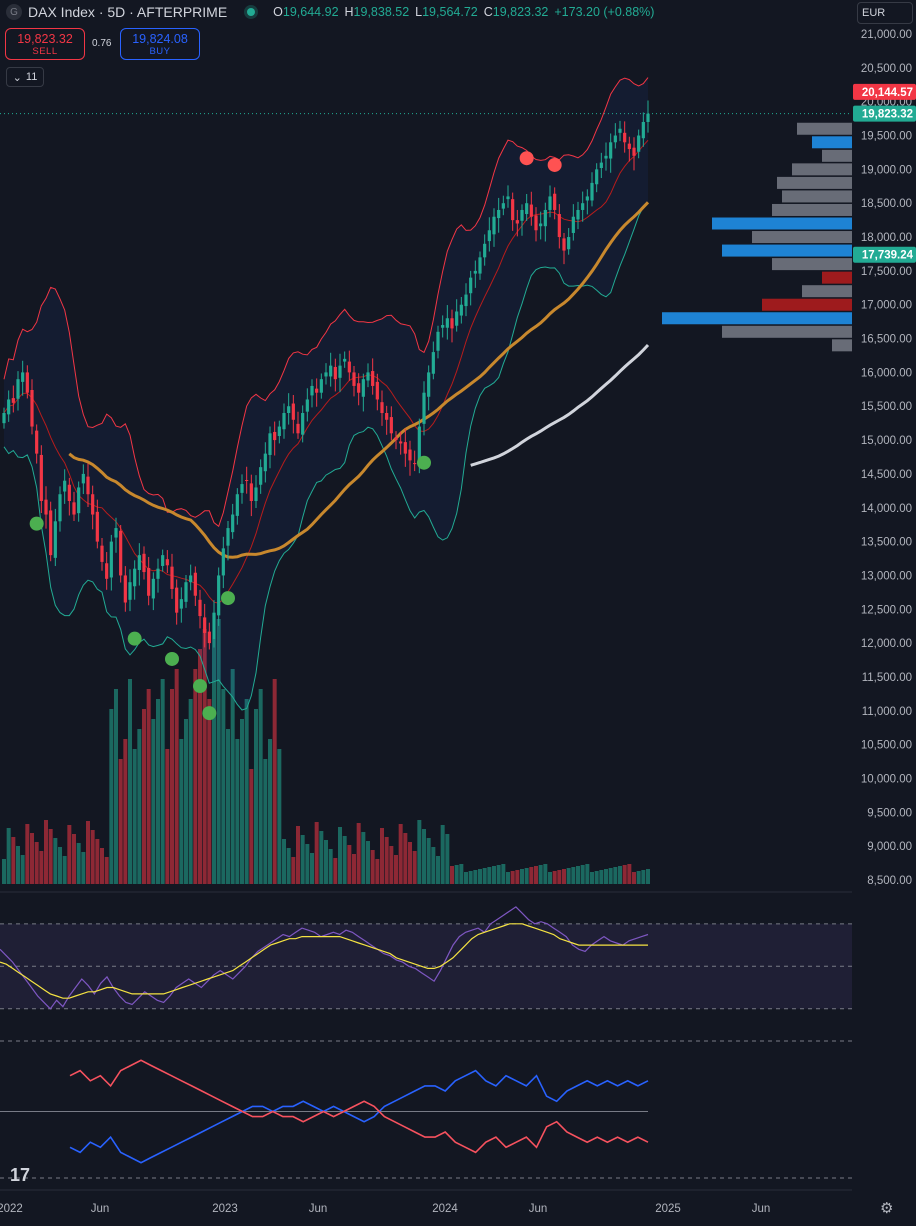  Describe the element at coordinates (359, 1116) in the screenshot. I see `di-plus-line` at that location.